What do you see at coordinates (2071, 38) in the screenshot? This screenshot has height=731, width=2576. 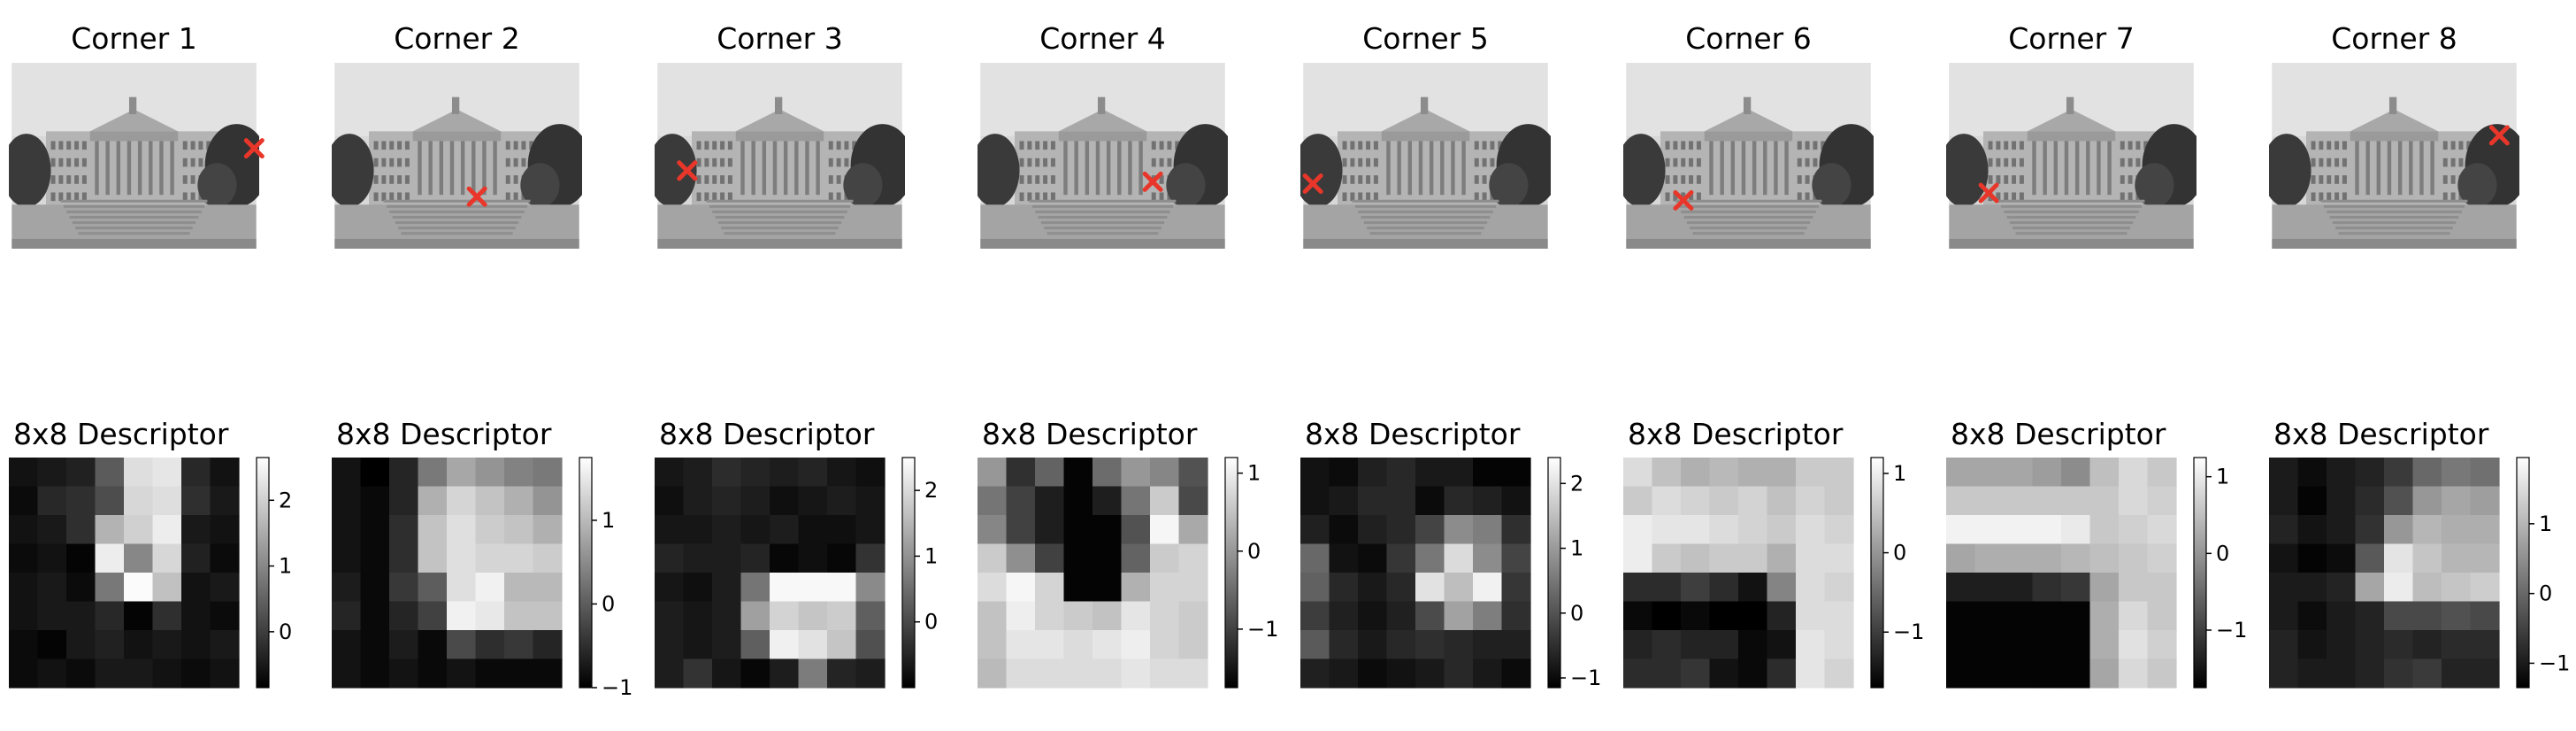 I see `corner-title: Corner 7` at bounding box center [2071, 38].